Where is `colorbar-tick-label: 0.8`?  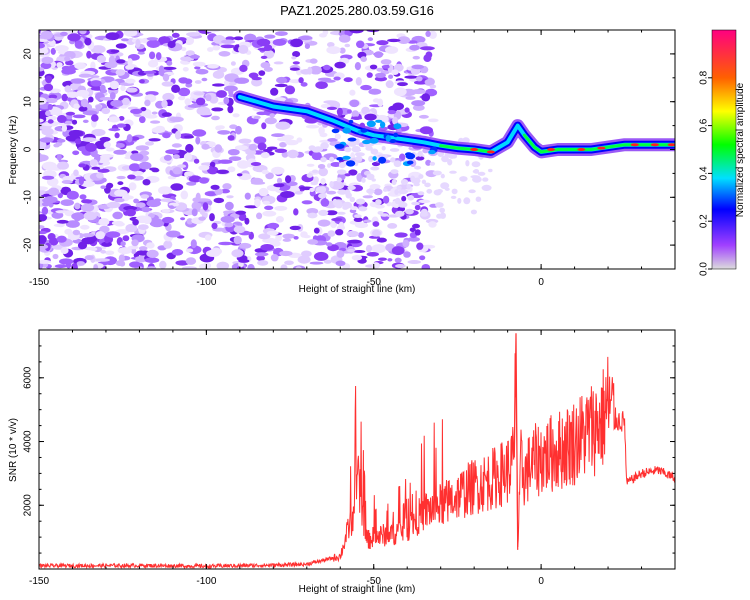 colorbar-tick-label: 0.8 is located at coordinates (704, 77).